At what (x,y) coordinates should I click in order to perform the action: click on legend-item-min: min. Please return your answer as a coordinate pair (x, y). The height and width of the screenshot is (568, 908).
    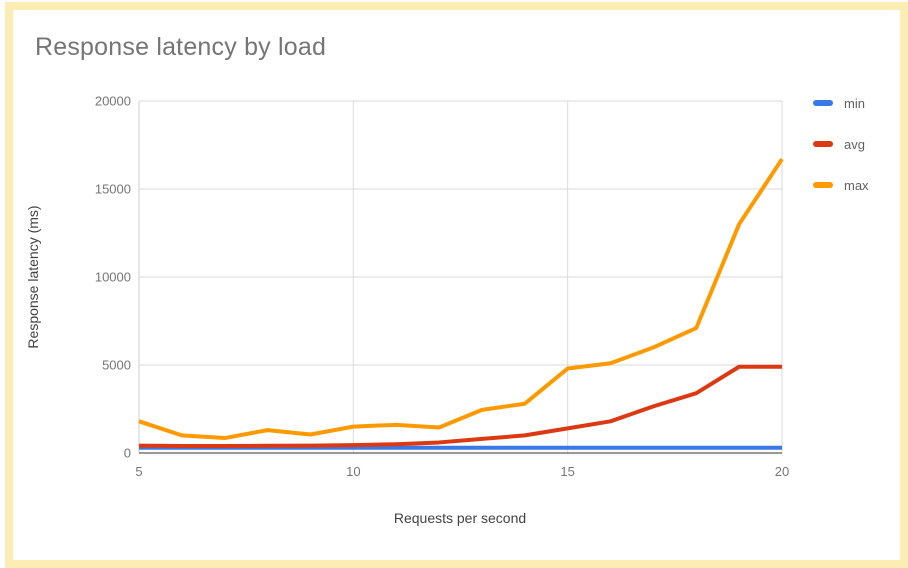
    Looking at the image, I should click on (841, 103).